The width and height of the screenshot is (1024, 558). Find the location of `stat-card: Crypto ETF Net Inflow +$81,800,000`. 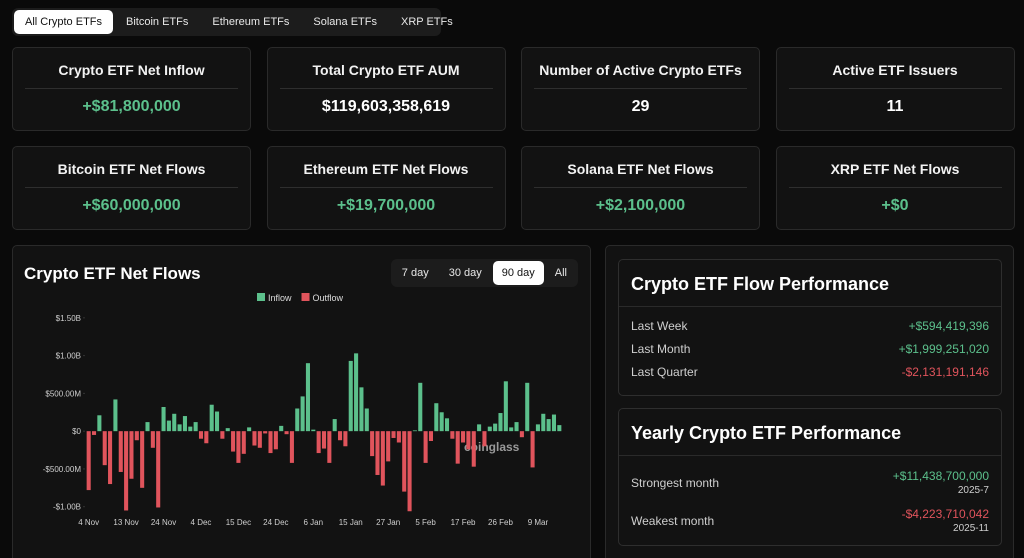

stat-card: Crypto ETF Net Inflow +$81,800,000 is located at coordinates (131, 89).